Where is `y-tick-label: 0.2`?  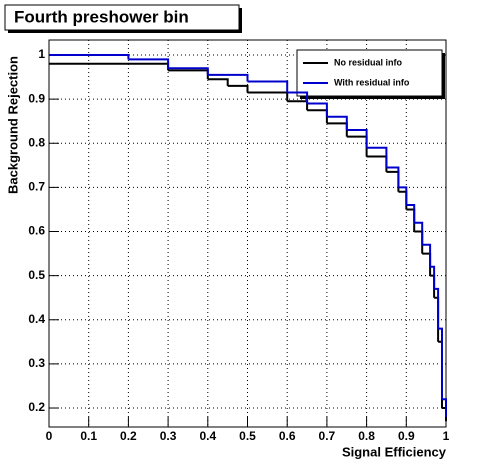 y-tick-label: 0.2 is located at coordinates (36, 407).